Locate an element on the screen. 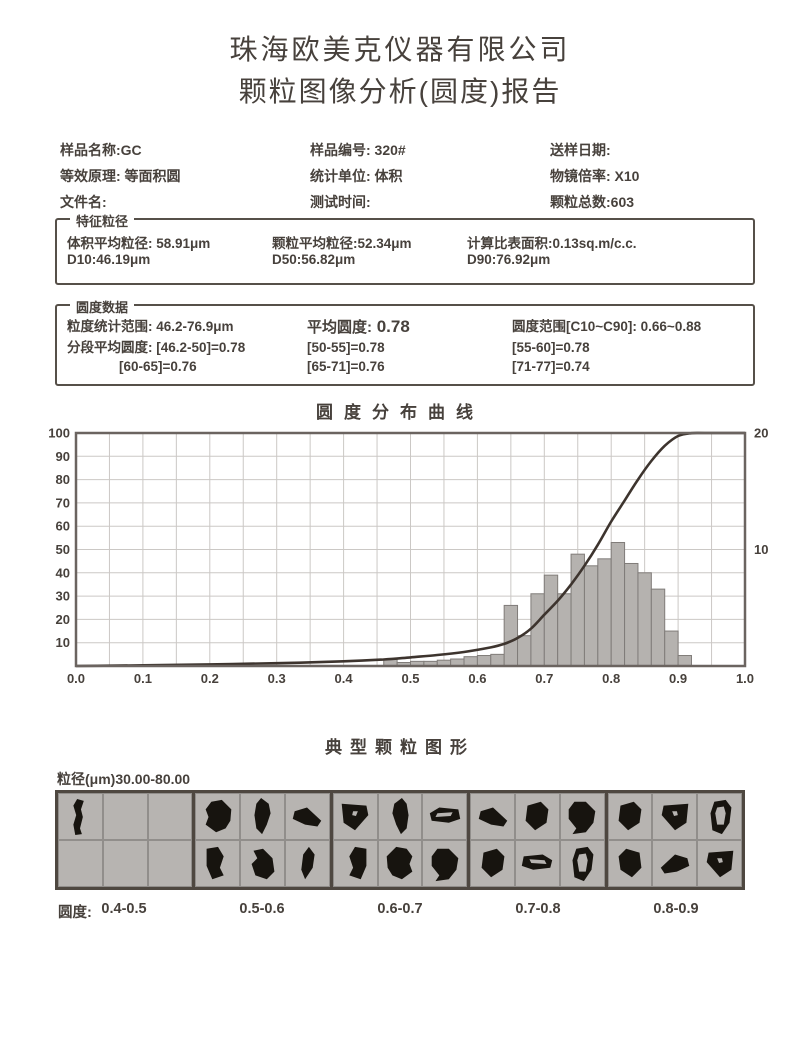  band-label: 圆度范围[C10~C90]: is located at coordinates (574, 326).